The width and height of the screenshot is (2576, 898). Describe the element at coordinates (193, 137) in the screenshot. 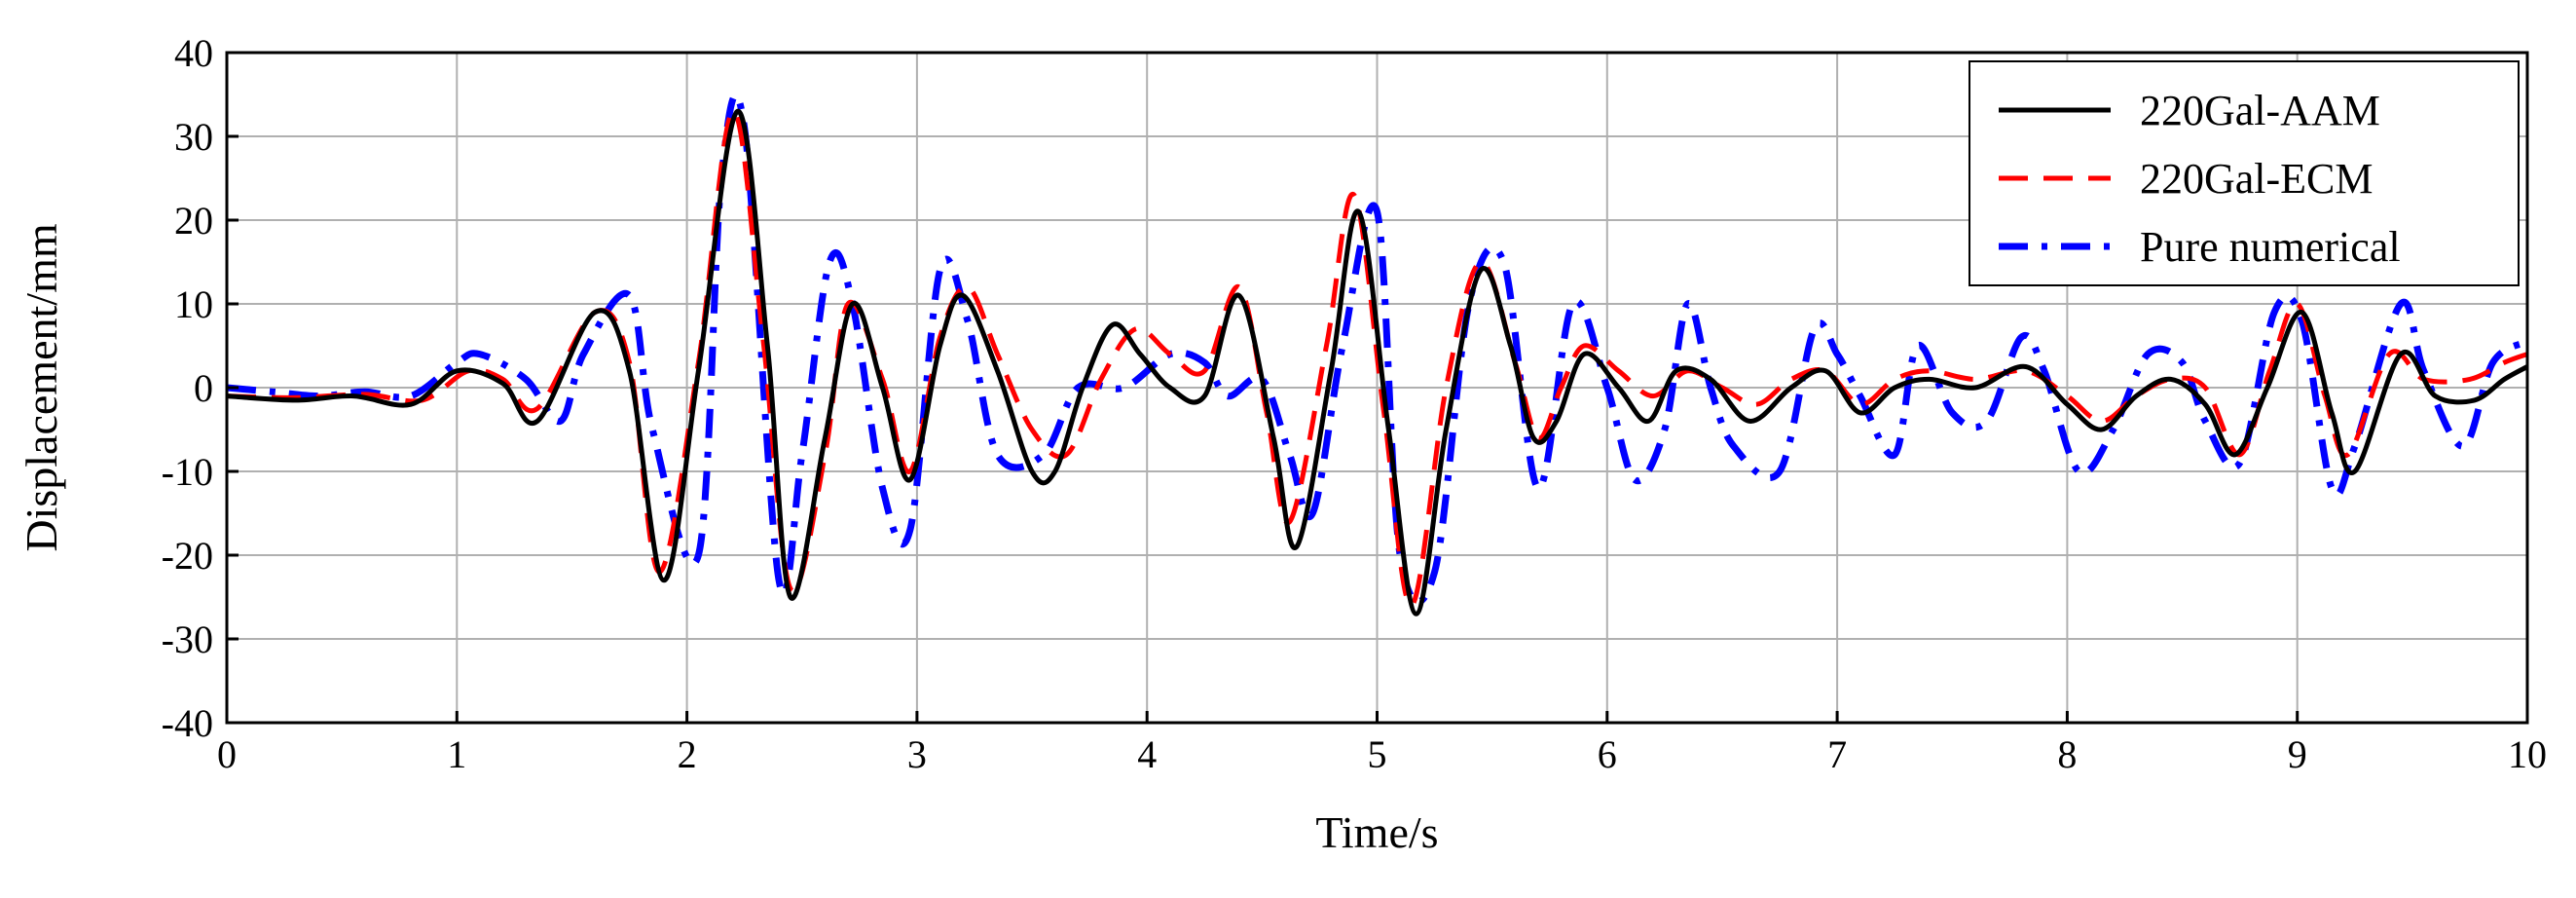

I see `y-tick-label: 30` at that location.